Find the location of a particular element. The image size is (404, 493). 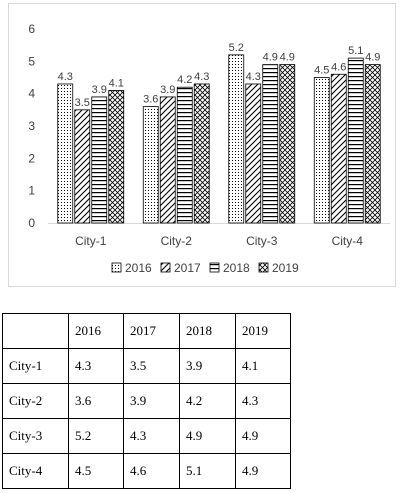

legend-label: 2019 is located at coordinates (285, 268).